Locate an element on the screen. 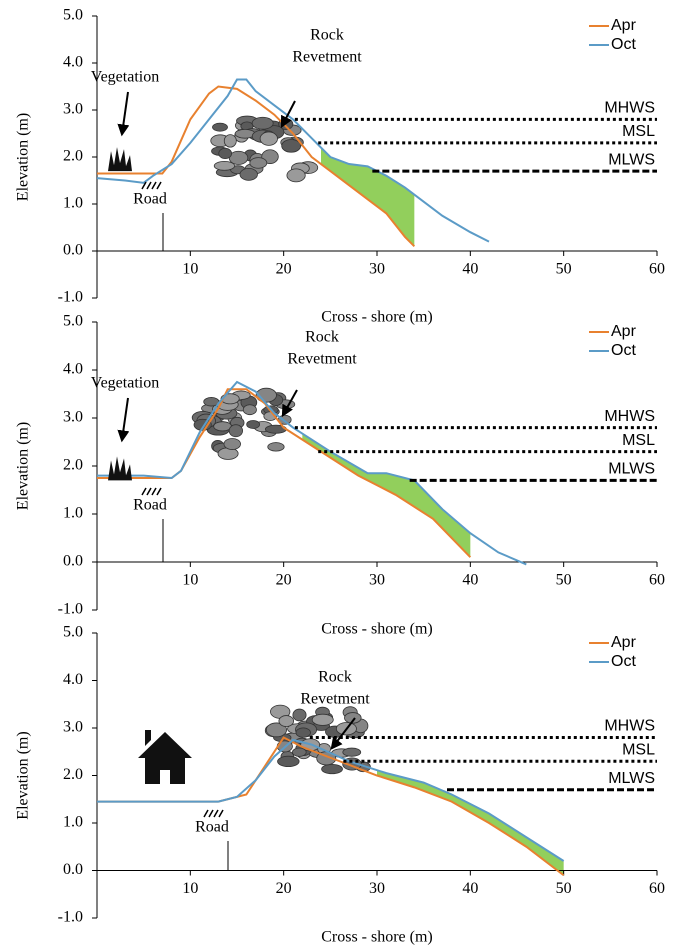 The width and height of the screenshot is (674, 948). y-tick-label: 4.0 is located at coordinates (73, 369).